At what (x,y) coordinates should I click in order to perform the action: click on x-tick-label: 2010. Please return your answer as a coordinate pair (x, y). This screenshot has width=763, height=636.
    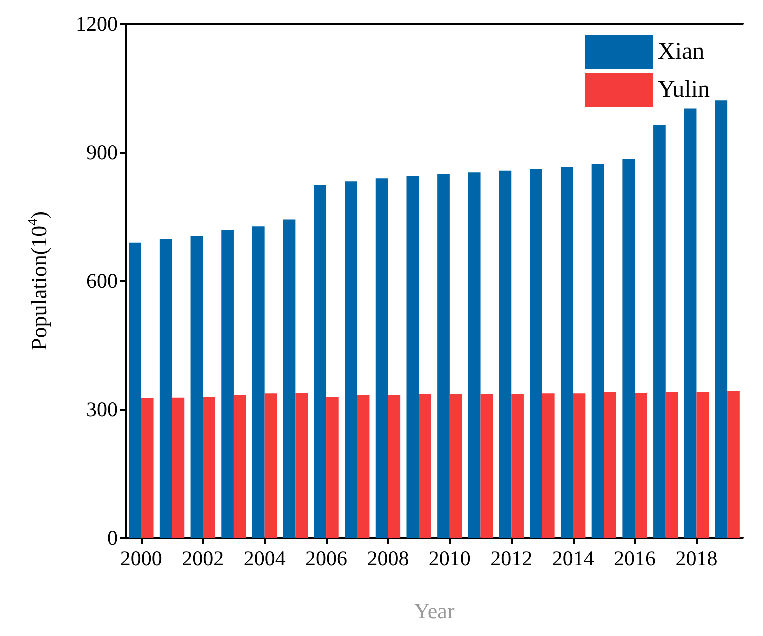
    Looking at the image, I should click on (449, 558).